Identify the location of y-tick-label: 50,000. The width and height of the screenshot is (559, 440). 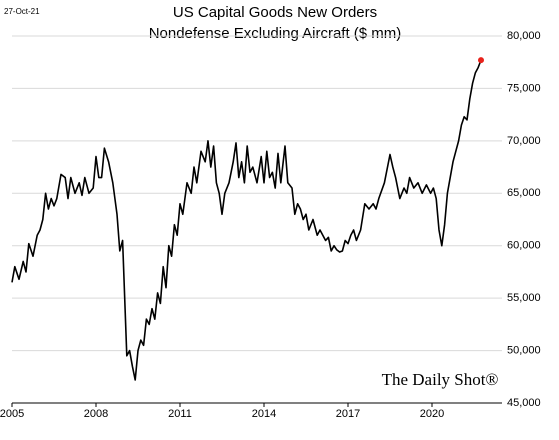
(524, 350).